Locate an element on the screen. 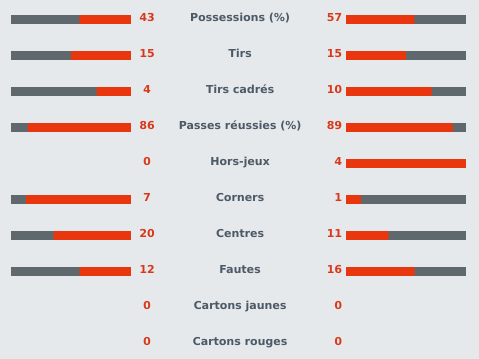  data-label: 10 is located at coordinates (334, 89).